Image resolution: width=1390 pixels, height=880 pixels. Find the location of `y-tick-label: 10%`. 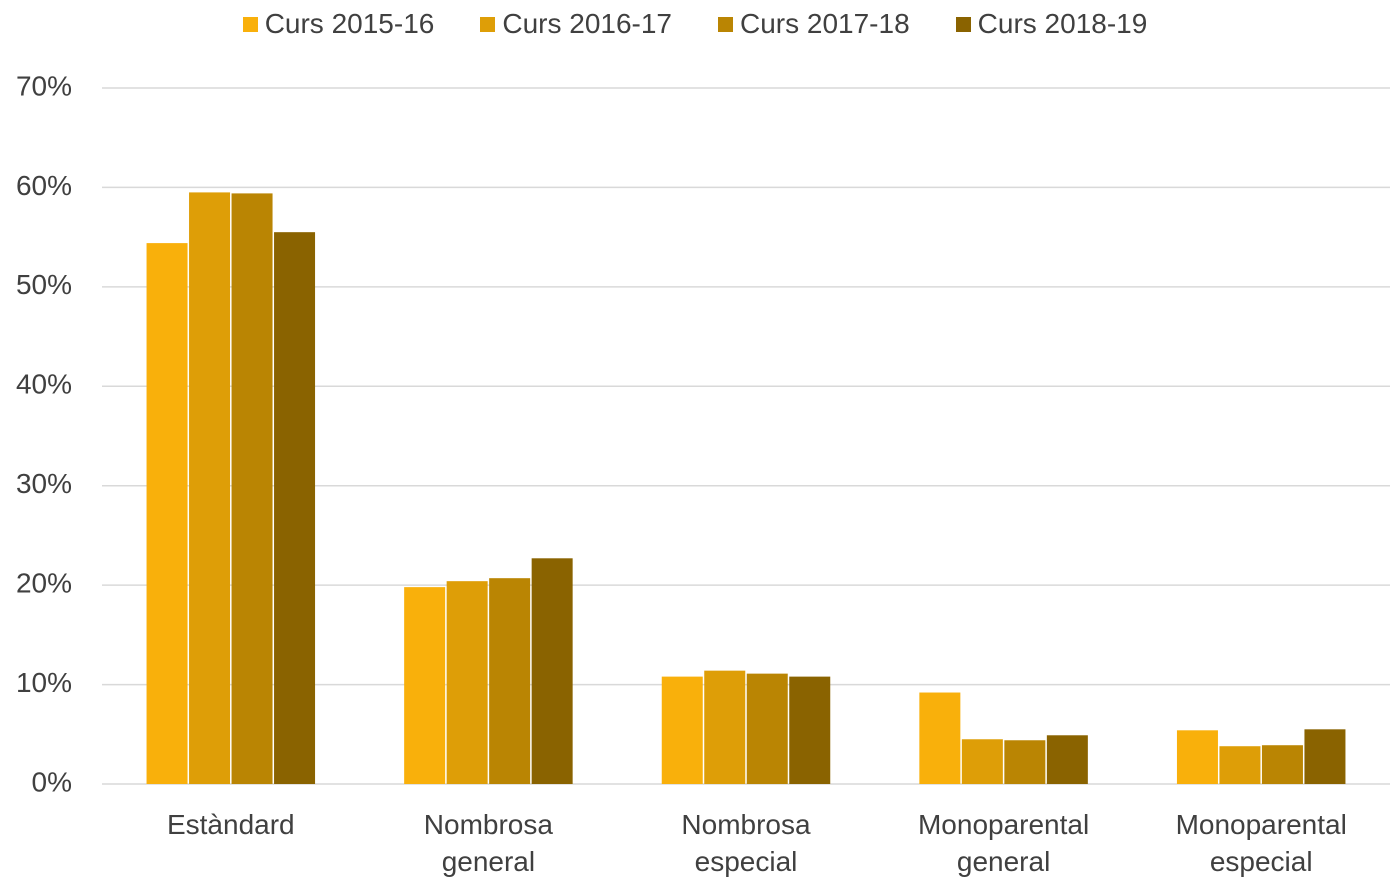

y-tick-label: 10% is located at coordinates (44, 682).